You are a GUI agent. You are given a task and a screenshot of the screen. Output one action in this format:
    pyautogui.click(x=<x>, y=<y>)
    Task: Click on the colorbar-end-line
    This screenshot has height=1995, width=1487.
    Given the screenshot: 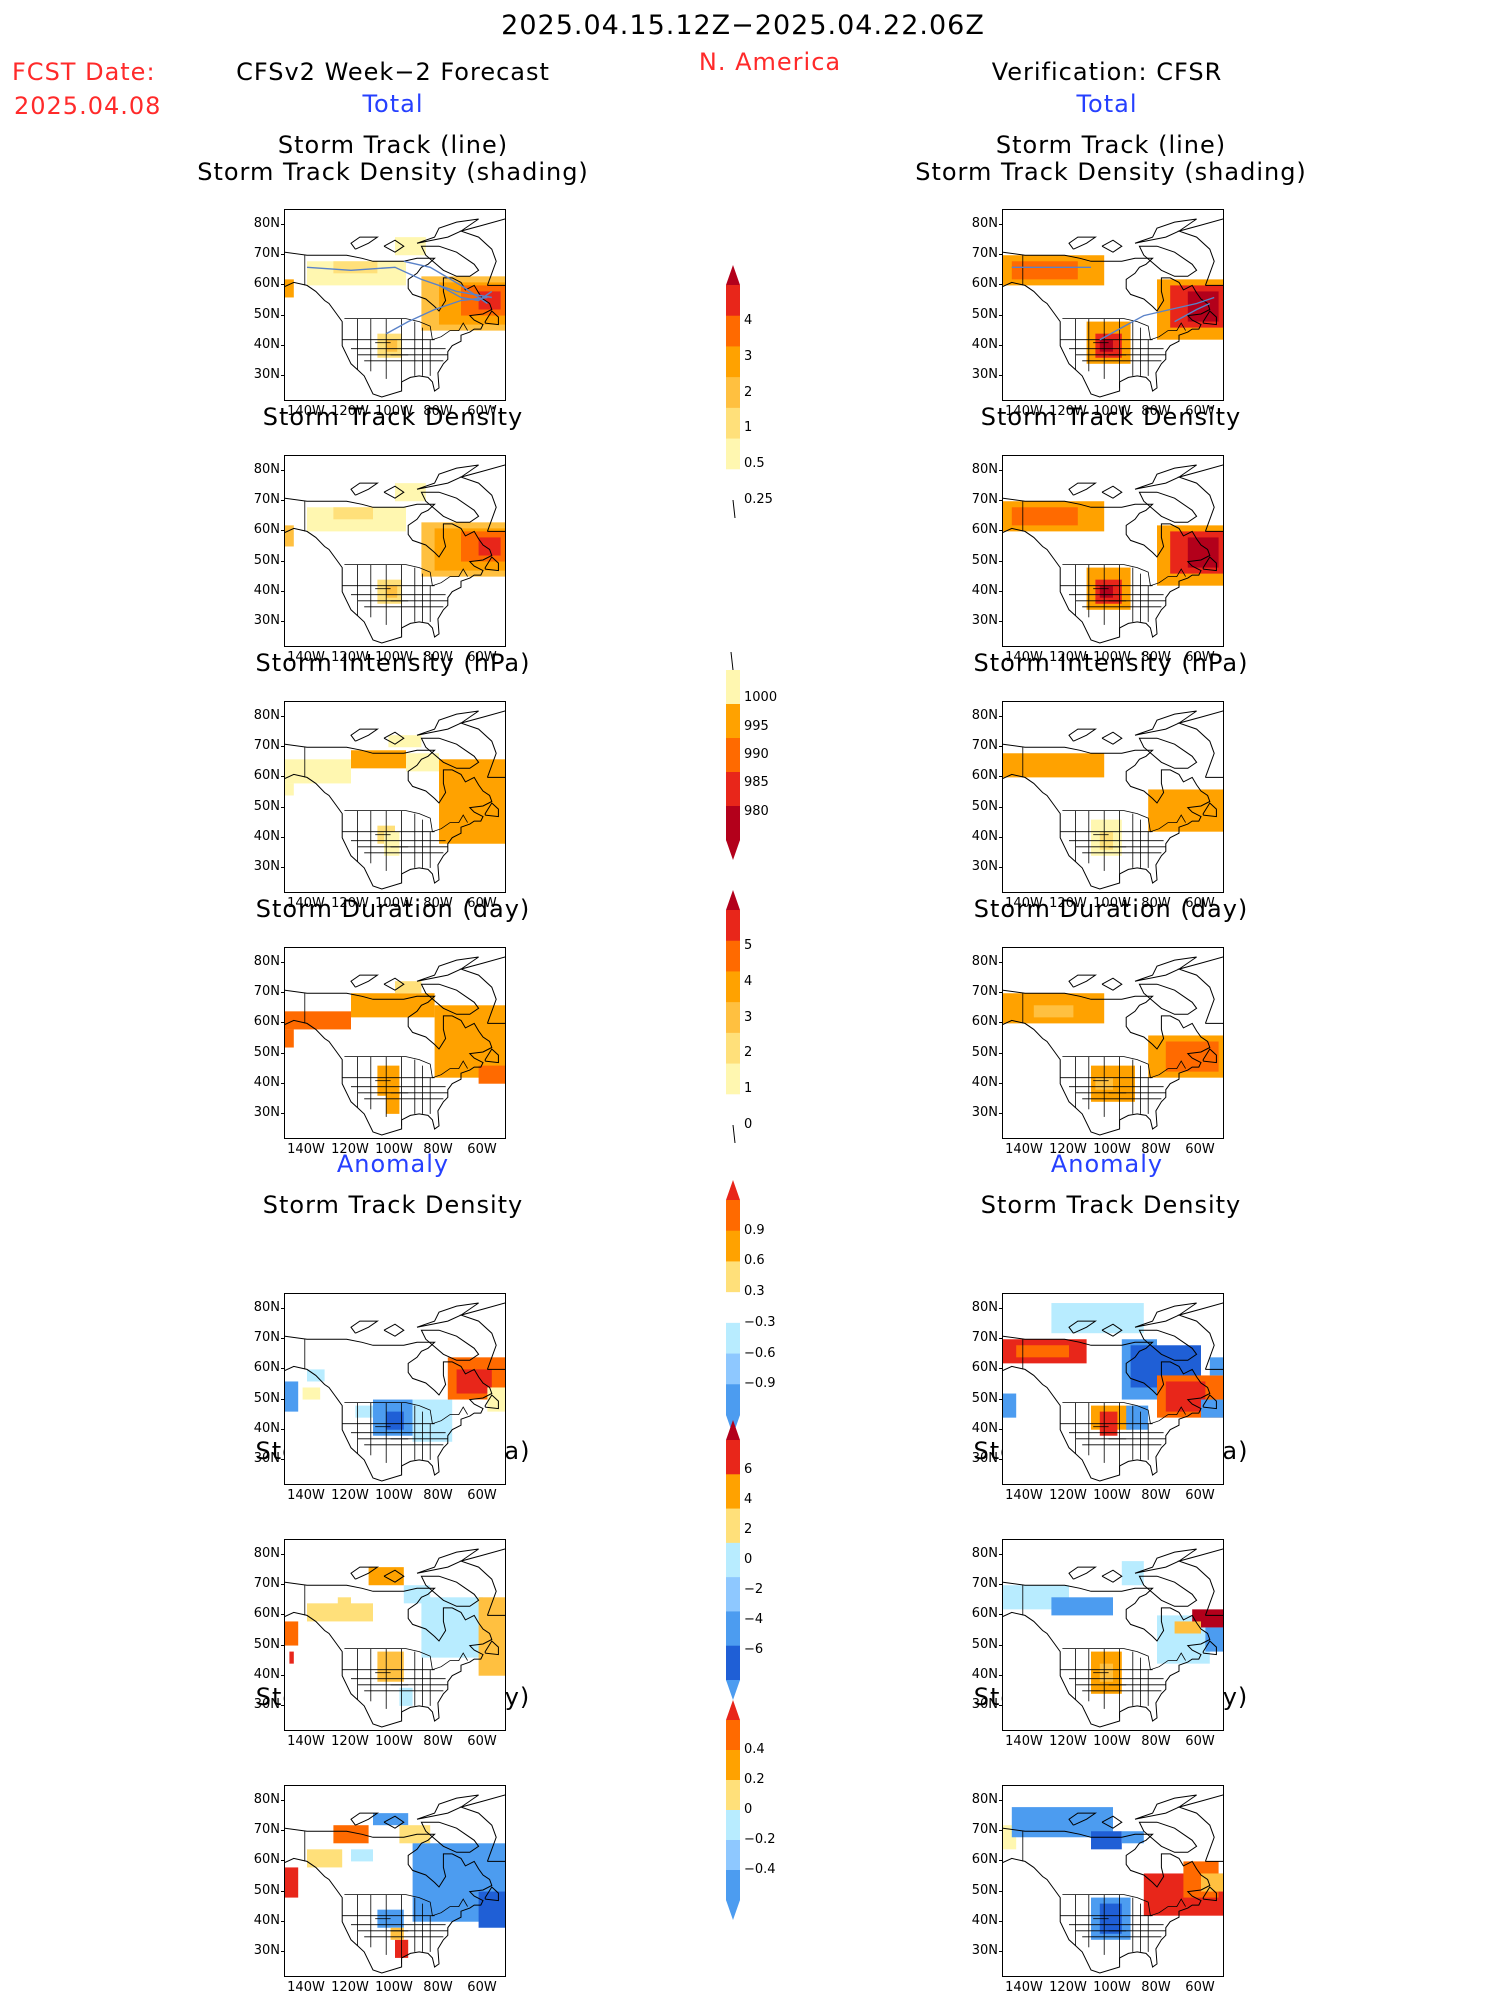 What is the action you would take?
    pyautogui.click(x=734, y=1134)
    